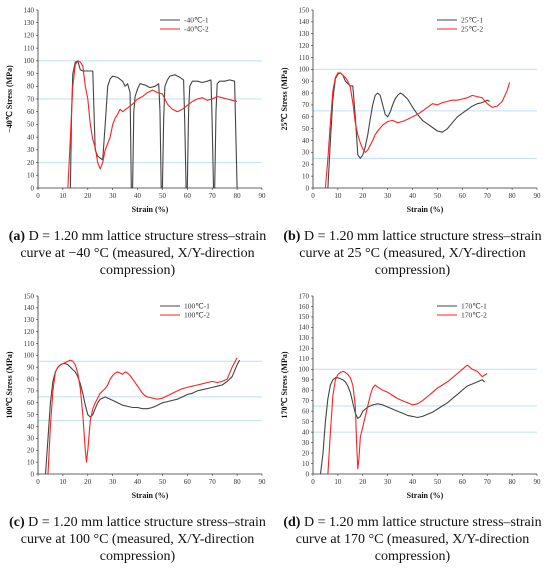  What do you see at coordinates (197, 315) in the screenshot?
I see `legend-label-2: 100℃-2` at bounding box center [197, 315].